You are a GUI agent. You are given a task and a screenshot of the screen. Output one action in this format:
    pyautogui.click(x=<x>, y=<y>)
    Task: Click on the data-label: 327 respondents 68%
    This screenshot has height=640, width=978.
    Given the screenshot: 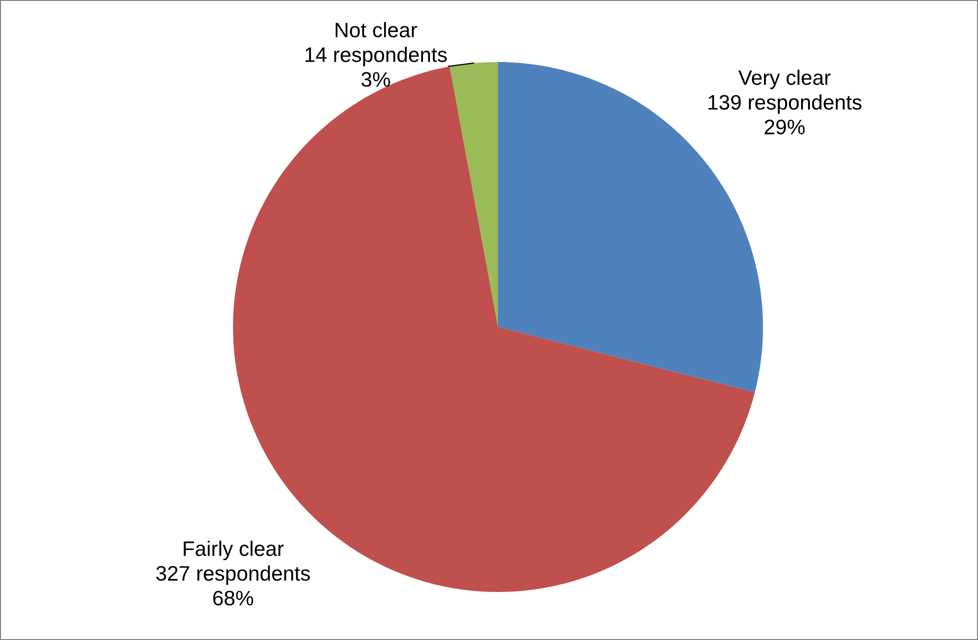 What is the action you would take?
    pyautogui.click(x=233, y=585)
    